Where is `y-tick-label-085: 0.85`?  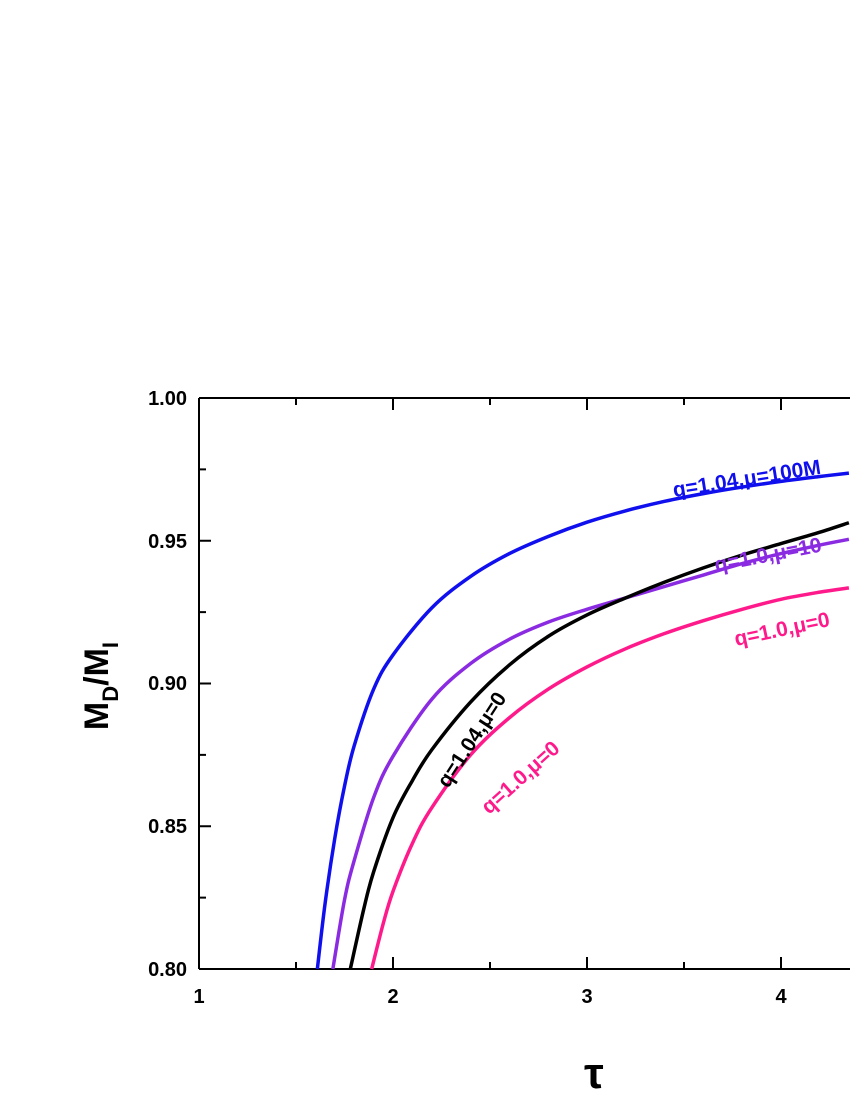
y-tick-label-085: 0.85 is located at coordinates (167, 827).